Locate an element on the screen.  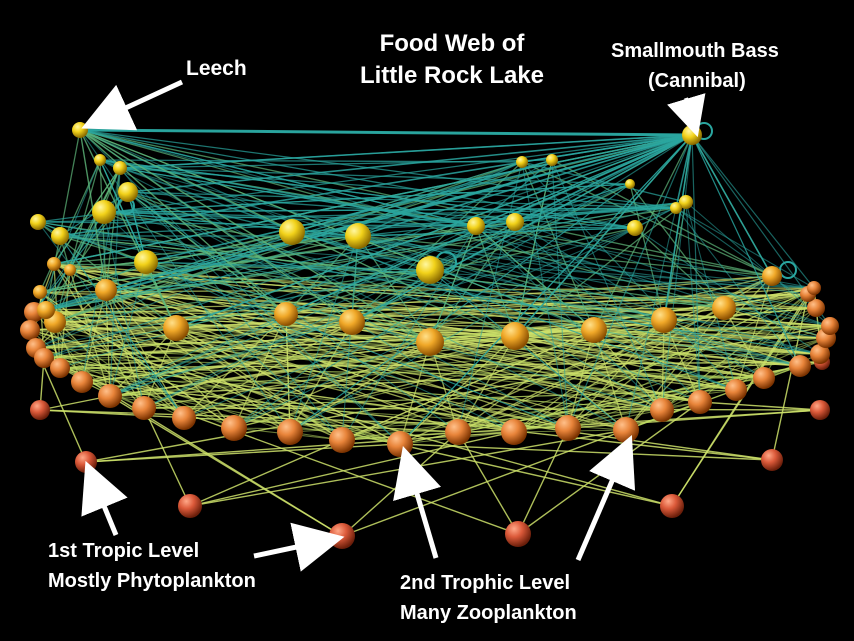
title-line-2: Little Rock Lake is located at coordinates (452, 75).